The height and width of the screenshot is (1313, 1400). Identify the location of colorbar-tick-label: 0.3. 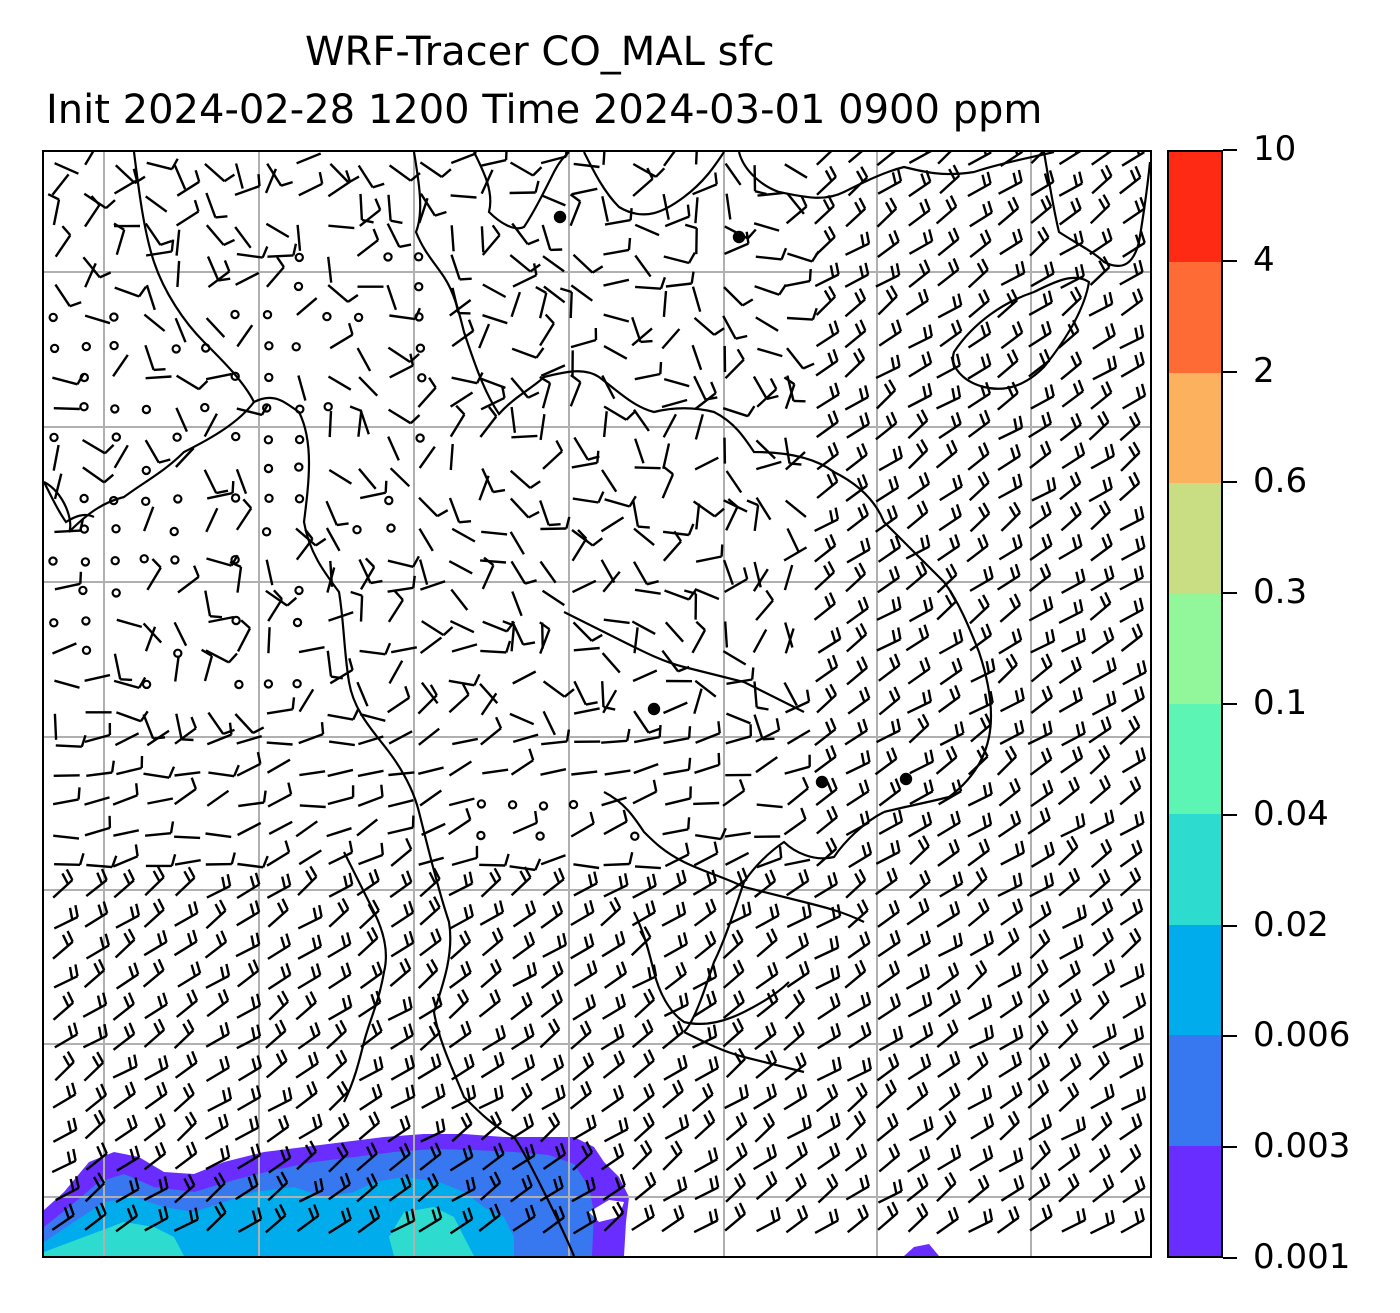
(1280, 592).